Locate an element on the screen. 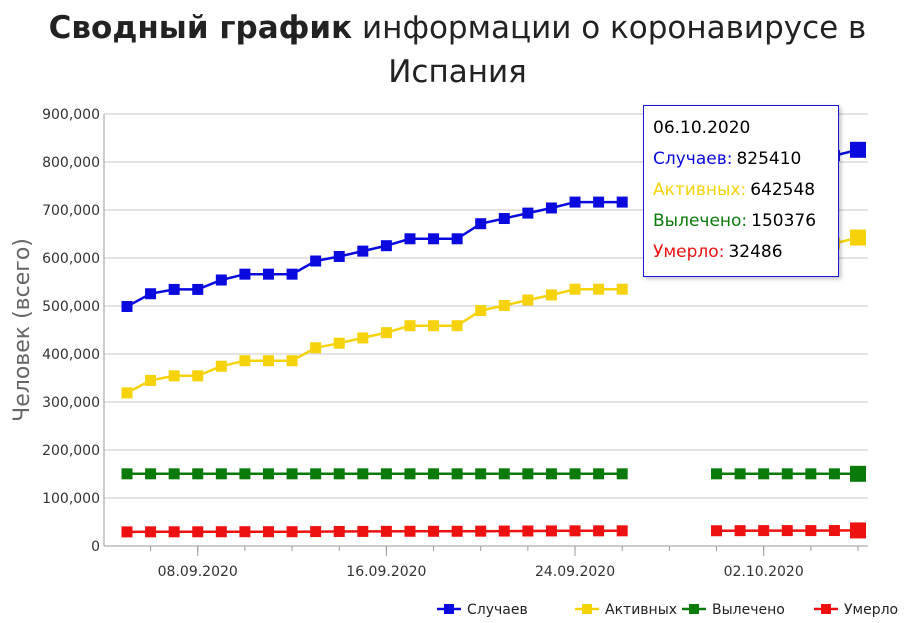  legend: Случаев Активных Вылечено Умерло is located at coordinates (667, 610).